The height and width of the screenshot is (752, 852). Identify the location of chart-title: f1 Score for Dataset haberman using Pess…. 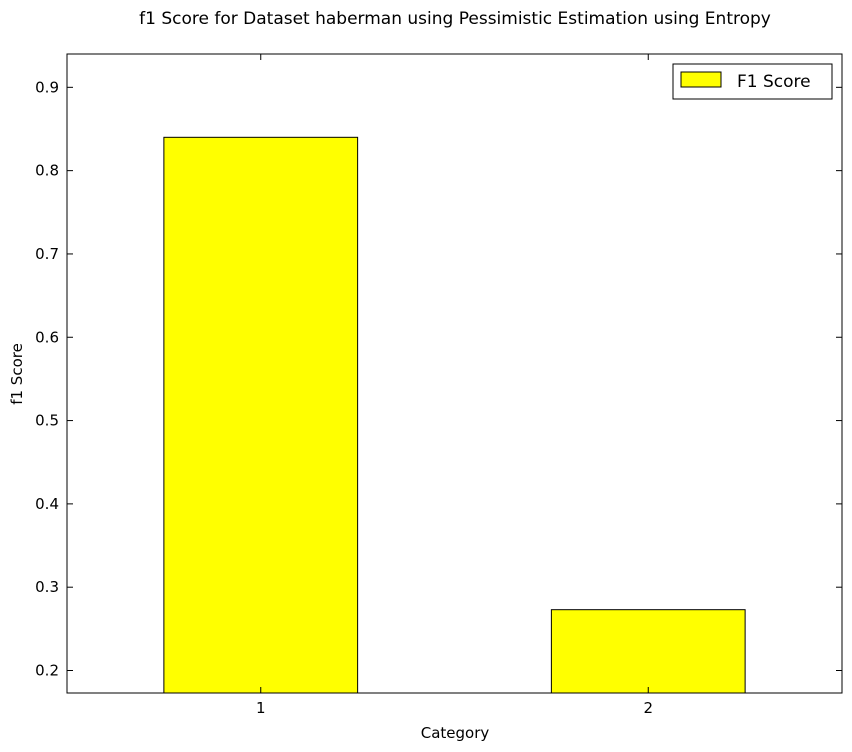
(455, 19).